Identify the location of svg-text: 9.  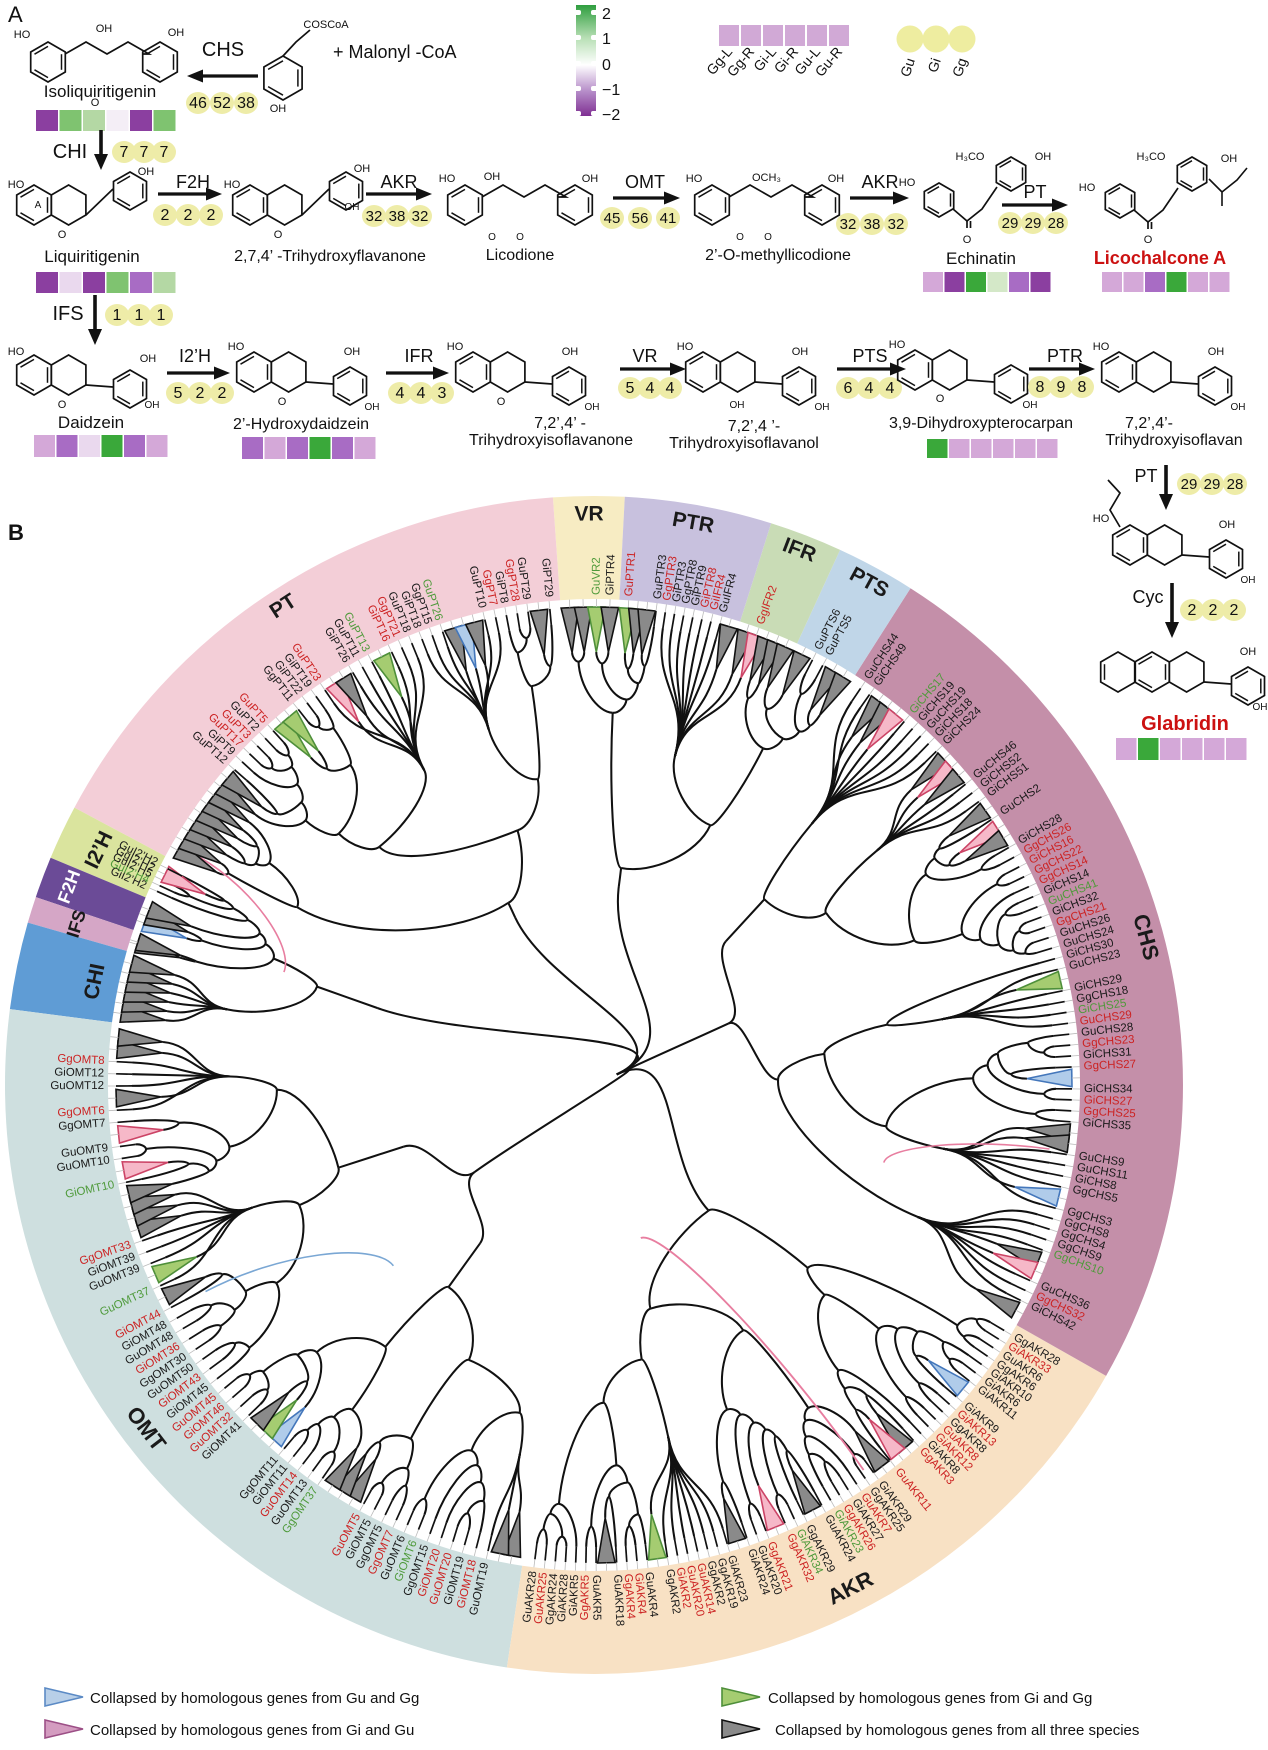
(1061, 387).